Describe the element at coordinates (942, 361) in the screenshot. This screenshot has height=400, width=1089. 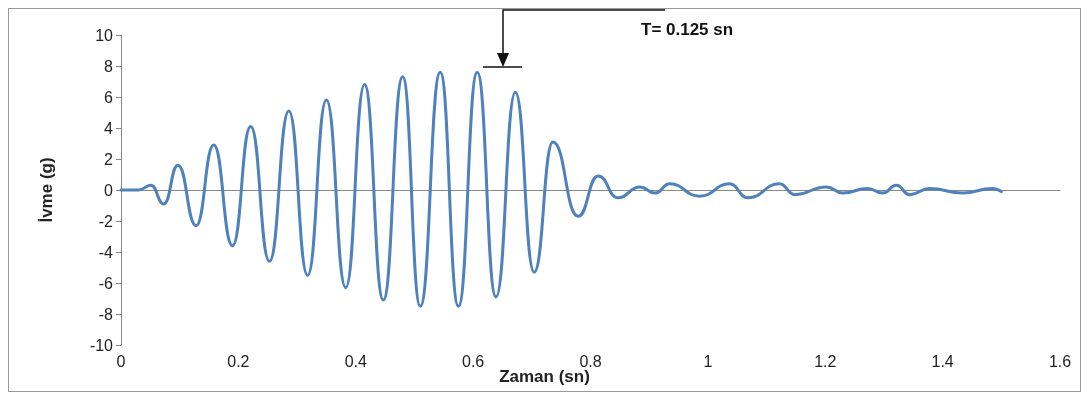
I see `x-tick-label: 1.4` at that location.